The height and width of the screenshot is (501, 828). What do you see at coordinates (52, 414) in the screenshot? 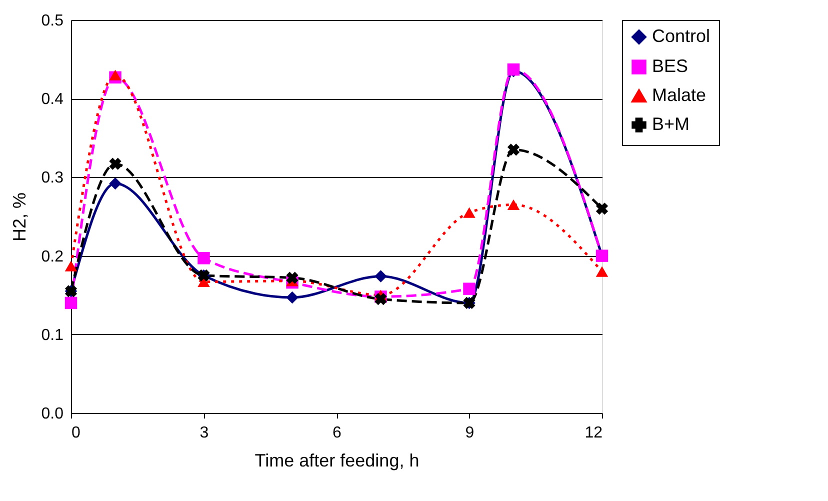
I see `y-tick-label: 0.0` at bounding box center [52, 414].